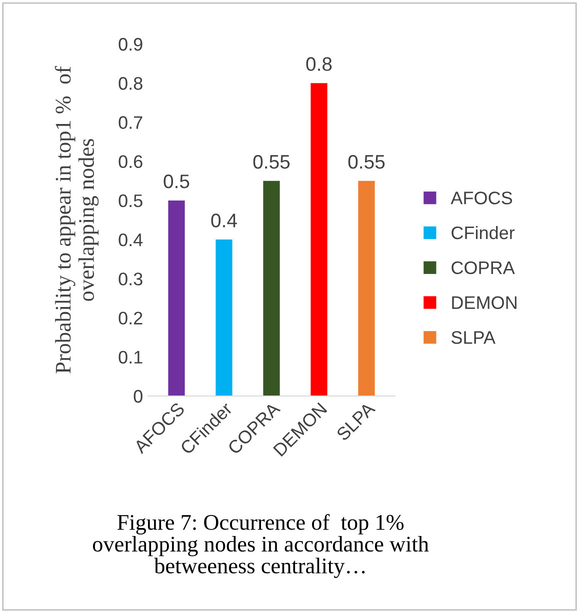  I want to click on data-label: 0.8, so click(319, 64).